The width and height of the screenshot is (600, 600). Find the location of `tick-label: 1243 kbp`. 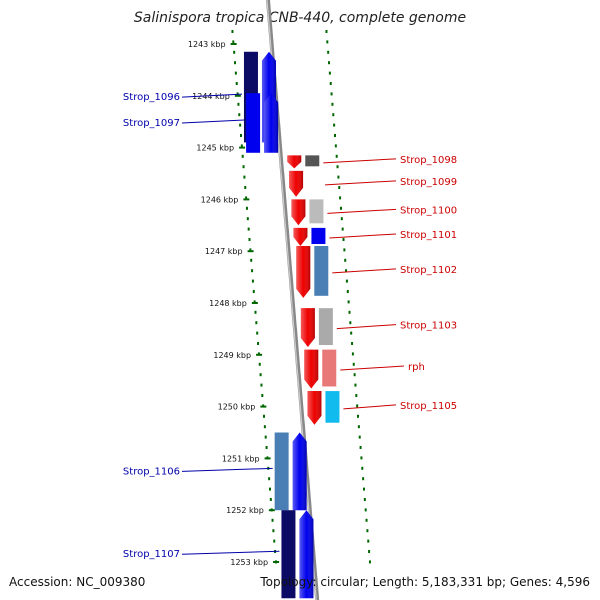

tick-label: 1243 kbp is located at coordinates (207, 44).